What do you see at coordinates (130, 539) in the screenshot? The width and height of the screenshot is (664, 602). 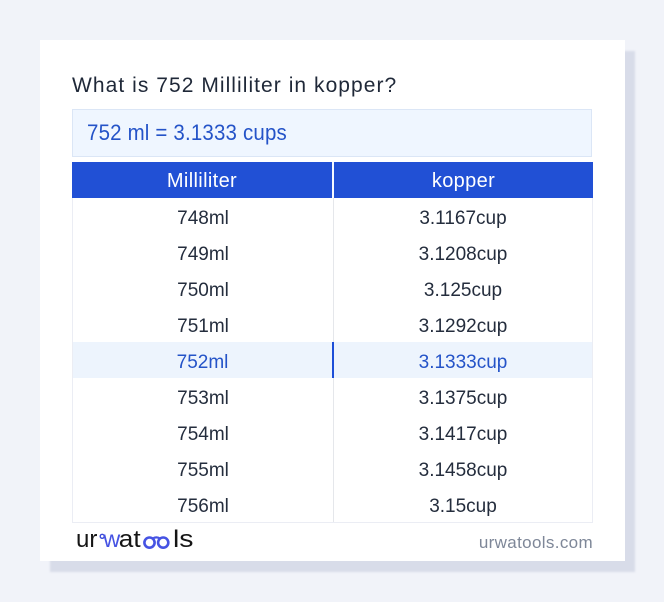 I see `svg-text: at` at bounding box center [130, 539].